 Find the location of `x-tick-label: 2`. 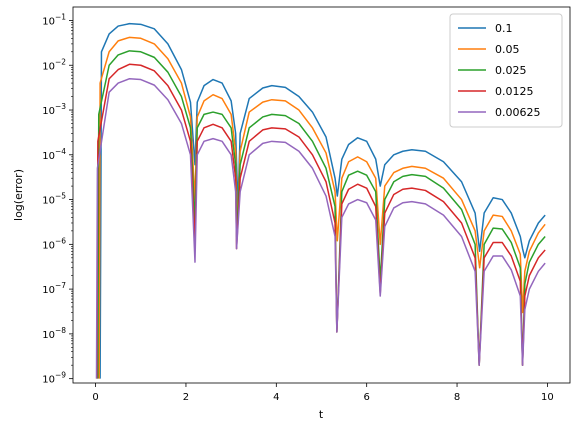

x-tick-label: 2 is located at coordinates (186, 397).